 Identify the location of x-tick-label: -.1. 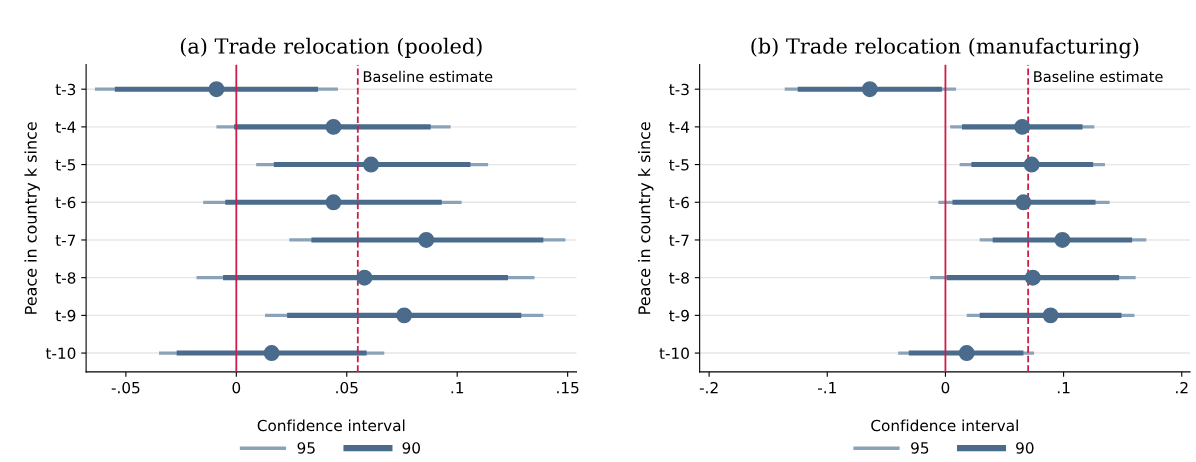
(826, 388).